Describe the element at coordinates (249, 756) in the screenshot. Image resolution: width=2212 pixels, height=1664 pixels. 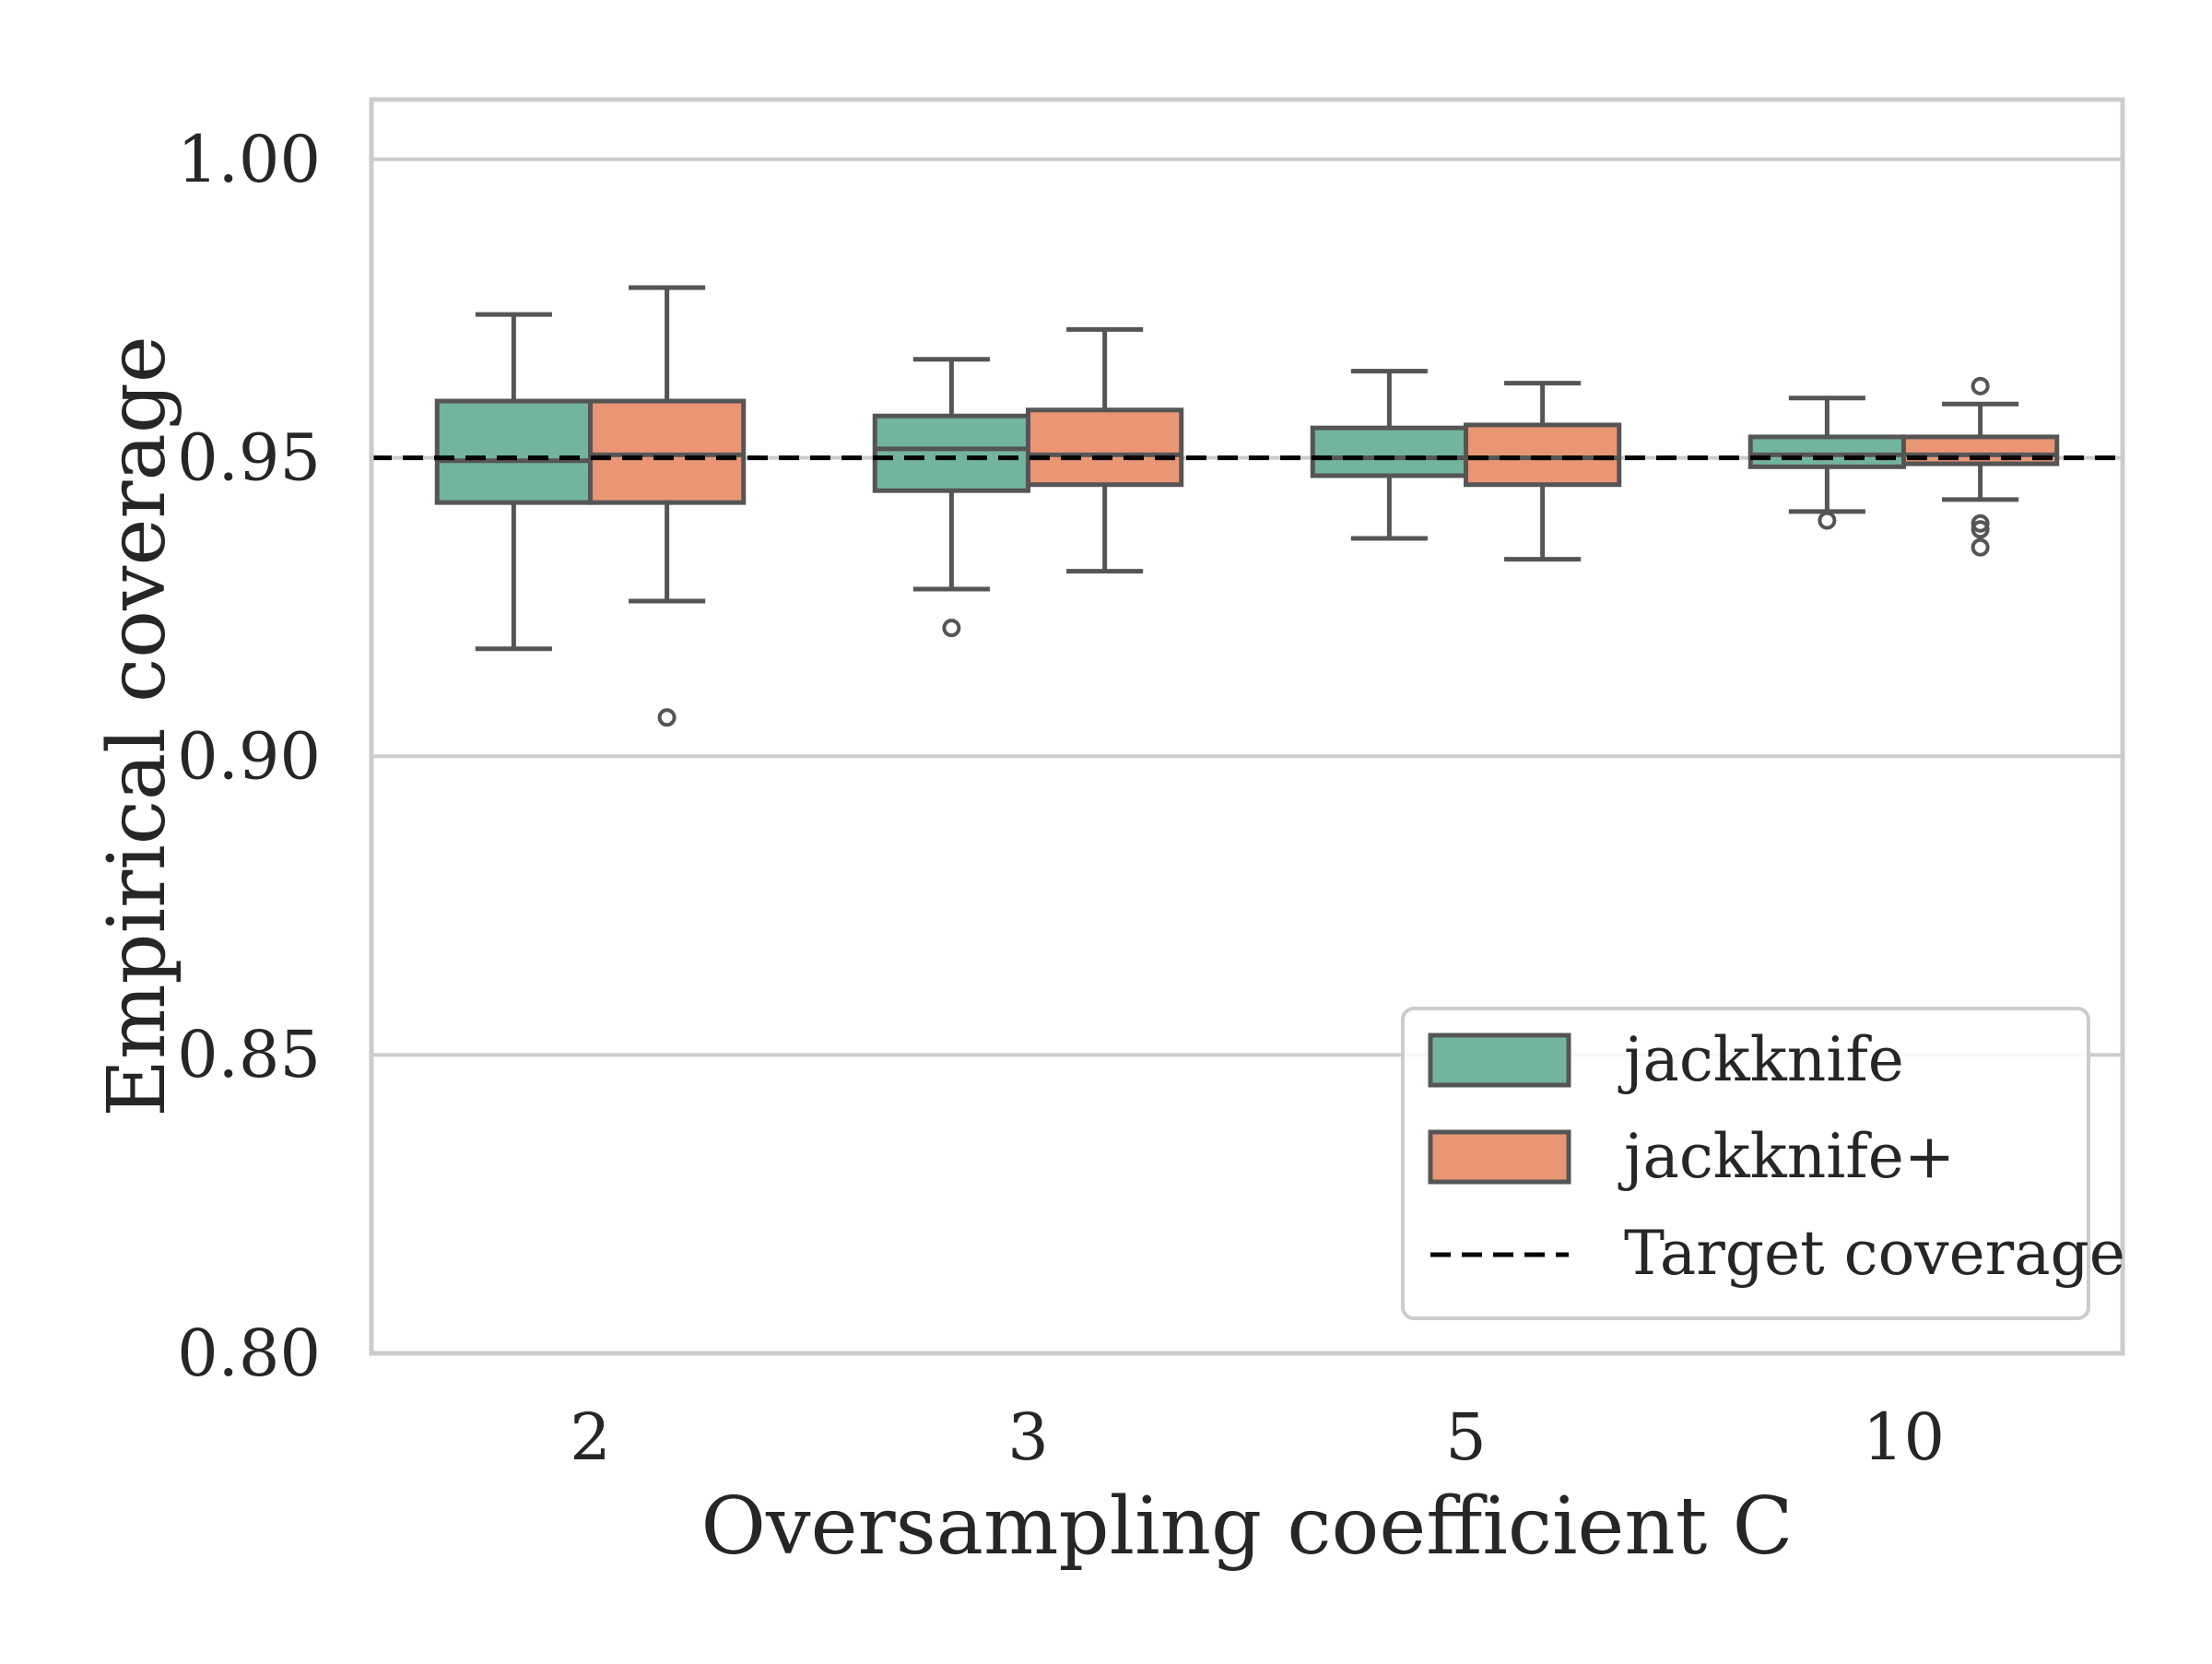
I see `y-tick-label: 0.90` at that location.